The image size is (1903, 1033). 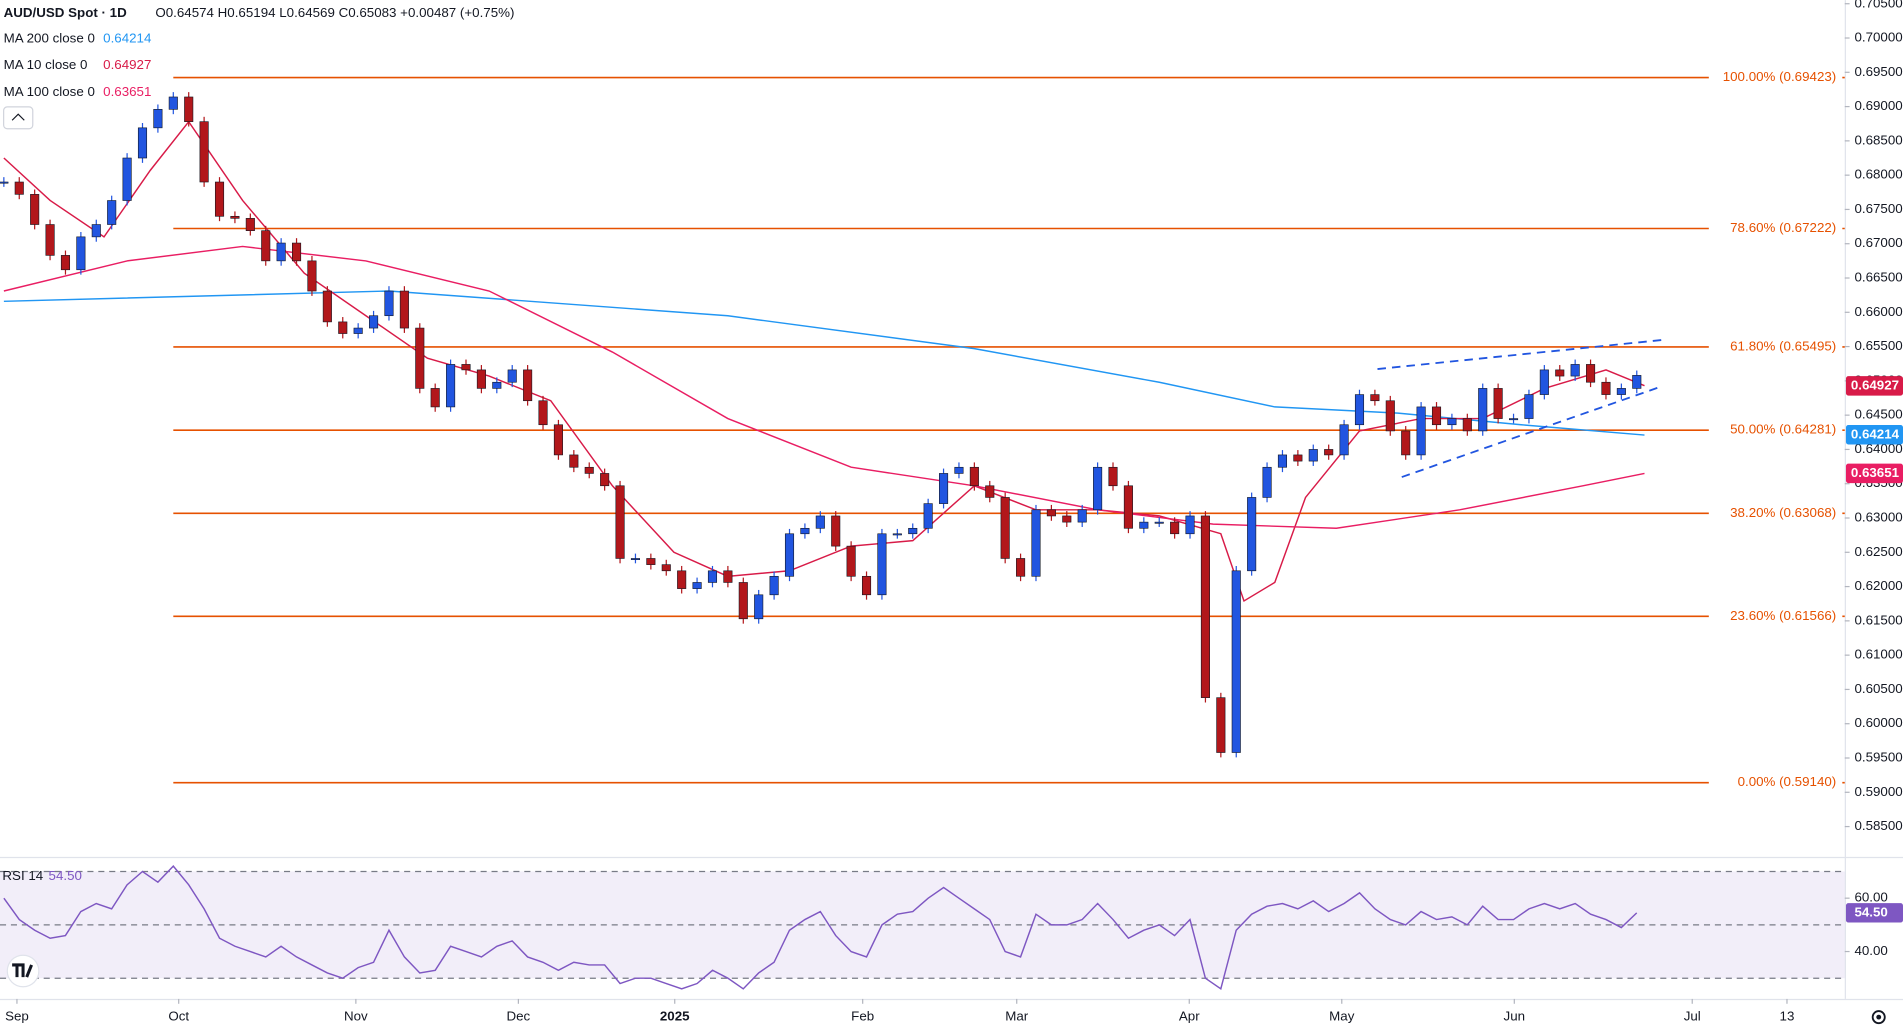 What do you see at coordinates (46, 64) in the screenshot?
I see `legend-name: MA 10 close 0` at bounding box center [46, 64].